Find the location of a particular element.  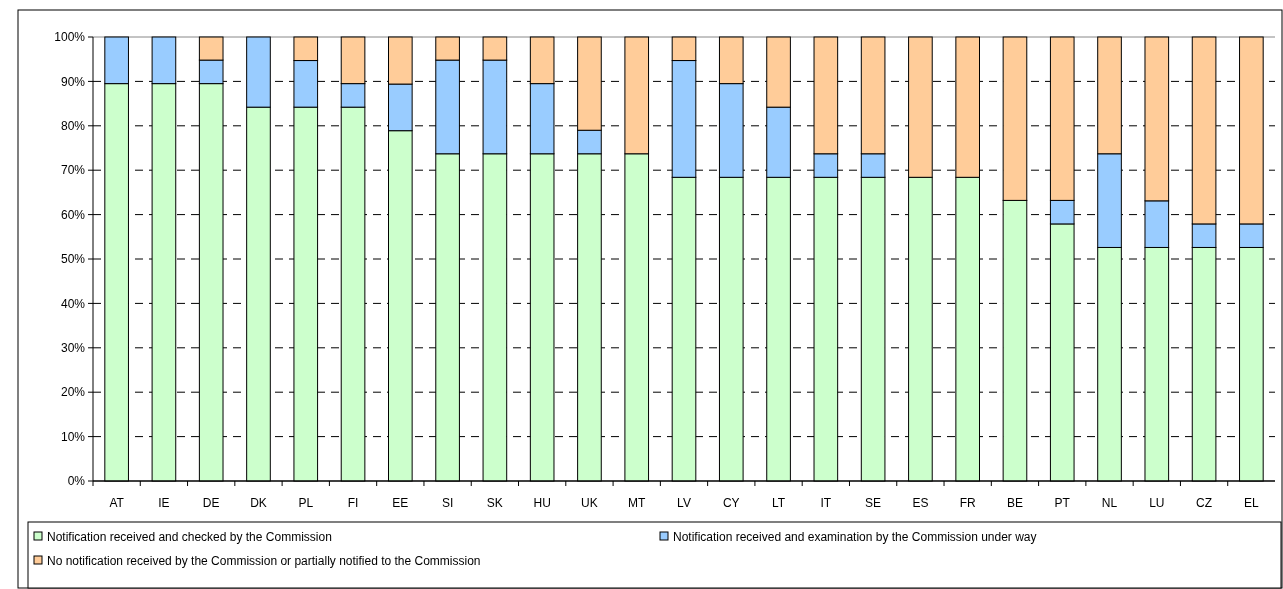

x-tick-label: DE is located at coordinates (211, 503).